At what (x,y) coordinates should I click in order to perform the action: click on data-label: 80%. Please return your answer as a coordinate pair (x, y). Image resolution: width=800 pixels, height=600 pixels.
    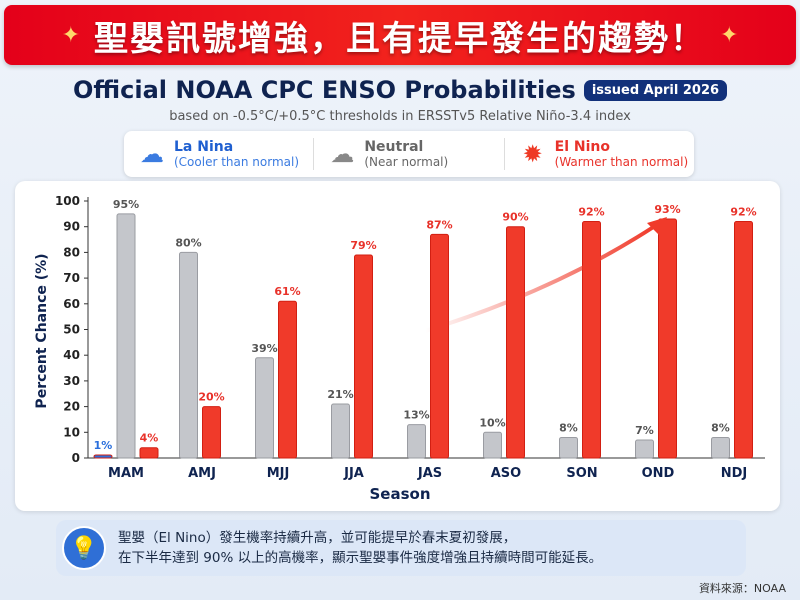
    Looking at the image, I should click on (188, 242).